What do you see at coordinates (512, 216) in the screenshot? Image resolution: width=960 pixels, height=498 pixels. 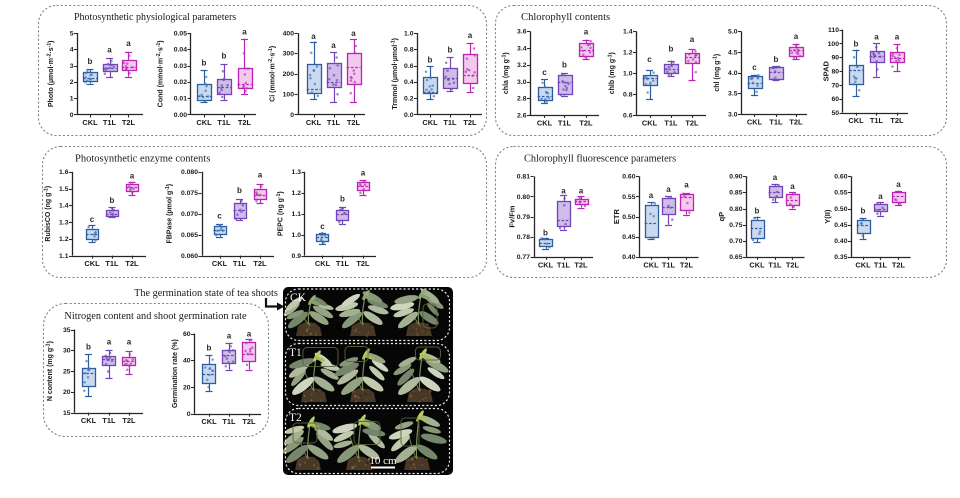 I see `svg-text: Fv/Fm` at bounding box center [512, 216].